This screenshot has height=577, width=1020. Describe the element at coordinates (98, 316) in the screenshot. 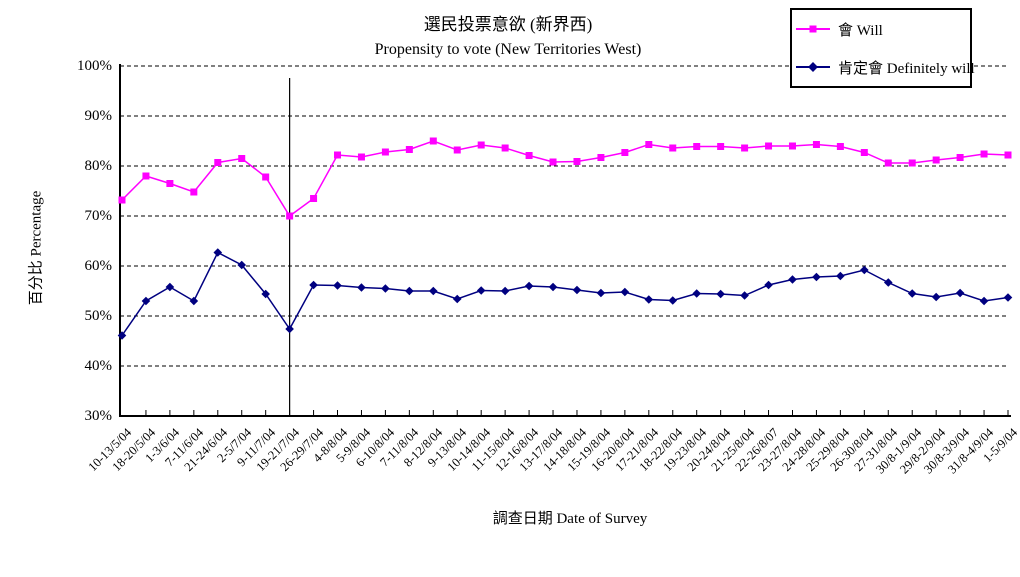

I see `y-tick-label: 50%` at that location.